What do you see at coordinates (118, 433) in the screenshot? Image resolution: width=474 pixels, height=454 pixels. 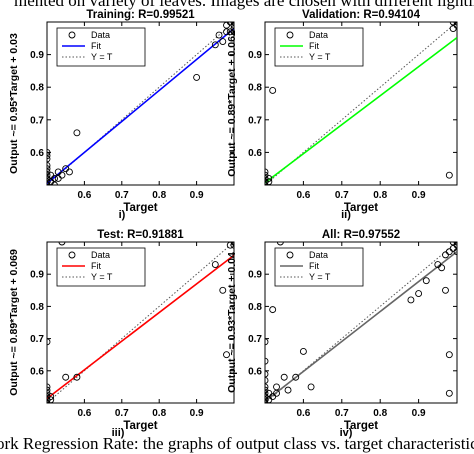 I see `subfigure-label: iii)` at bounding box center [118, 433].